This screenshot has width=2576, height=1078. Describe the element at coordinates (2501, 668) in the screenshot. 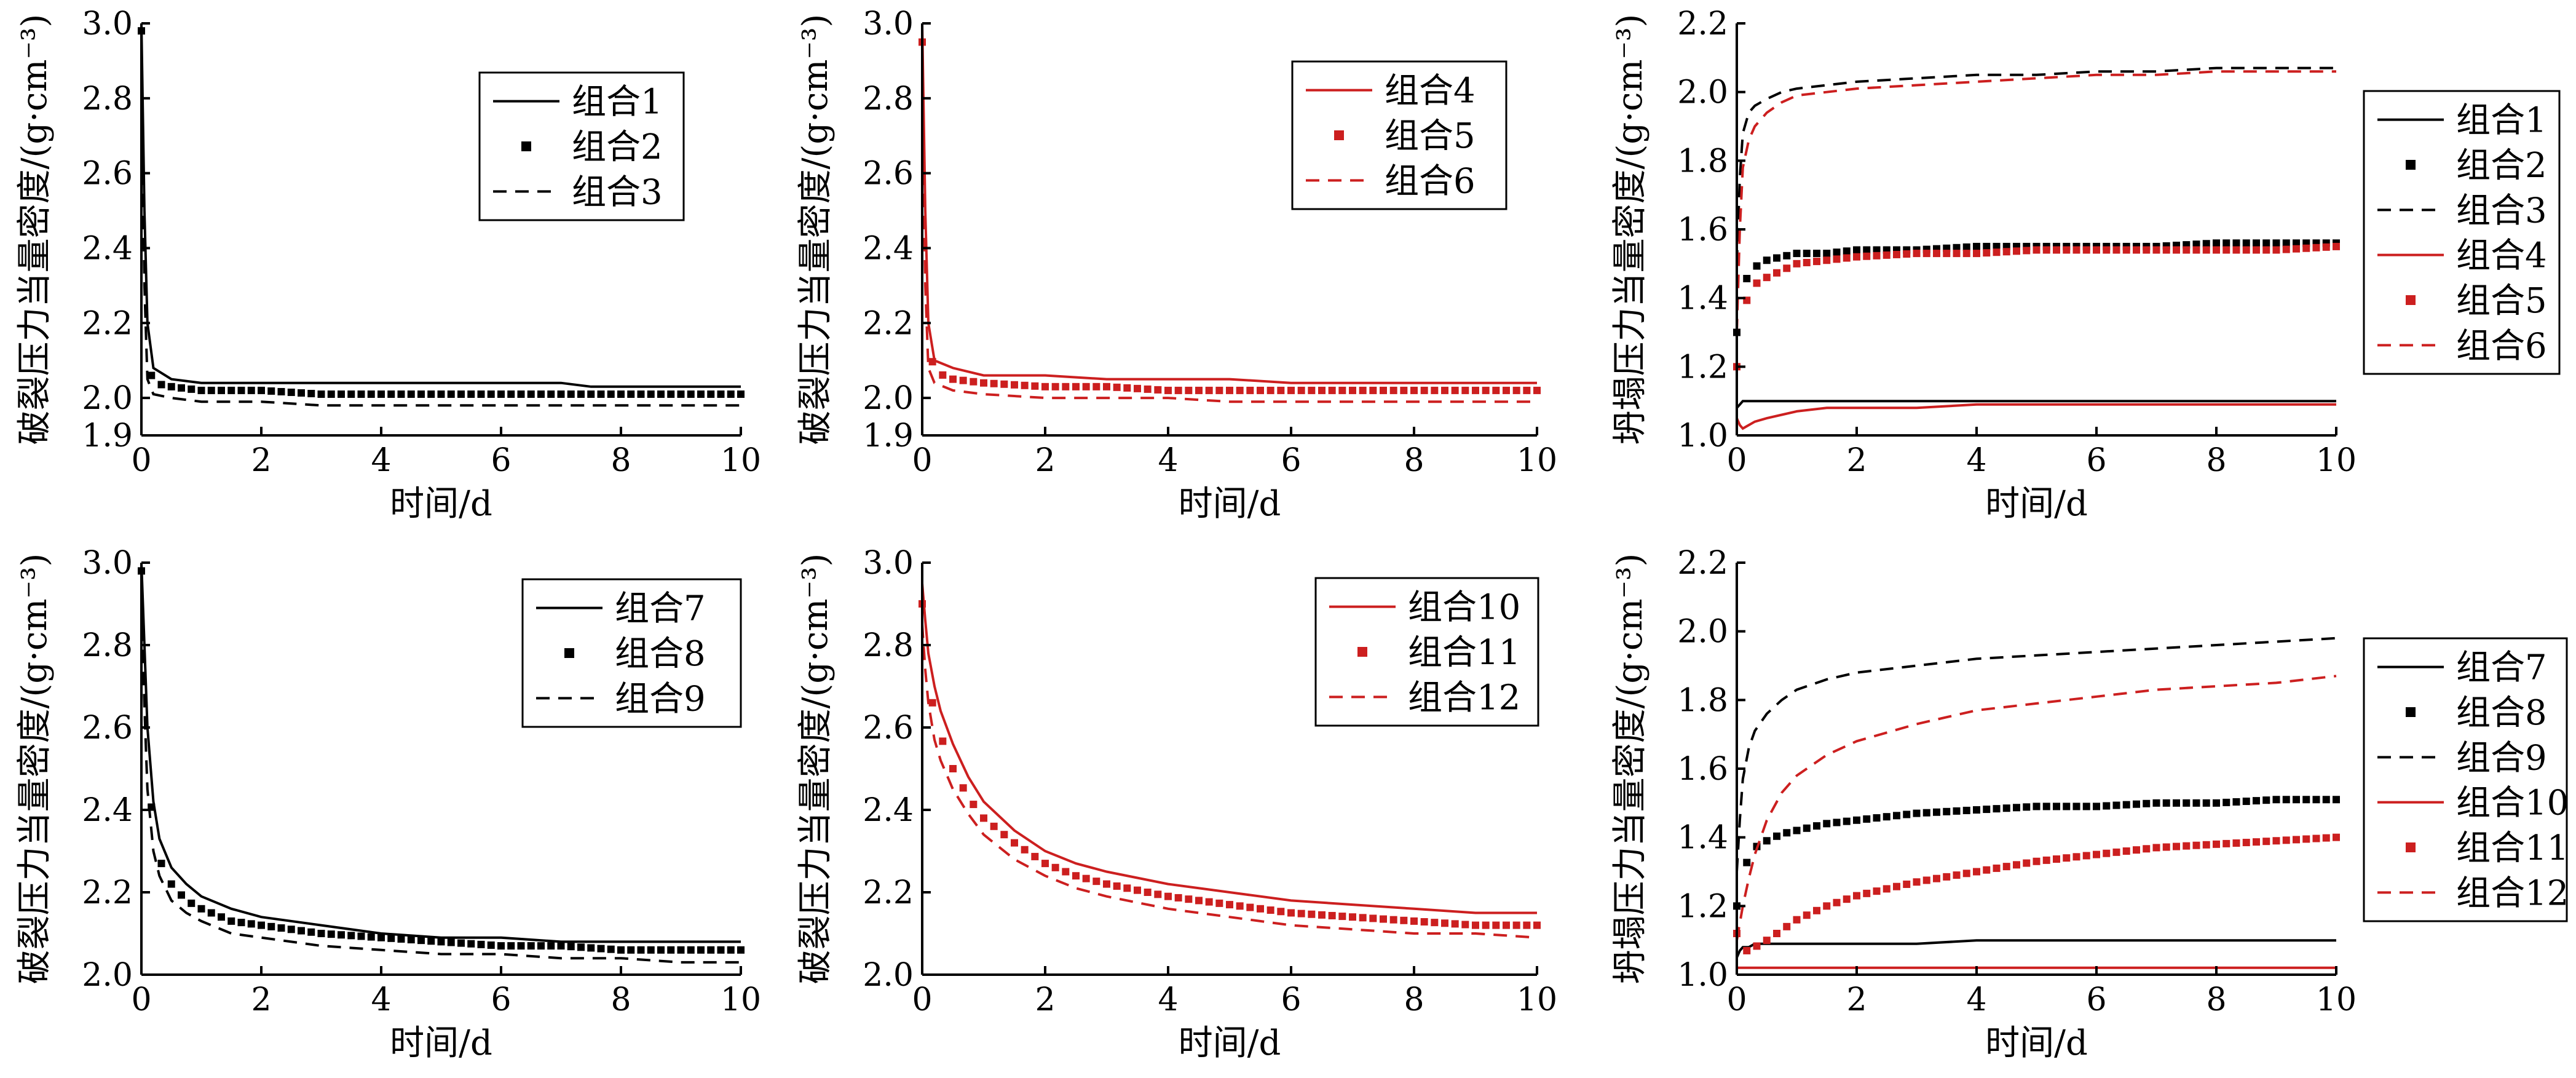

I see `legend-label: 组合7` at that location.